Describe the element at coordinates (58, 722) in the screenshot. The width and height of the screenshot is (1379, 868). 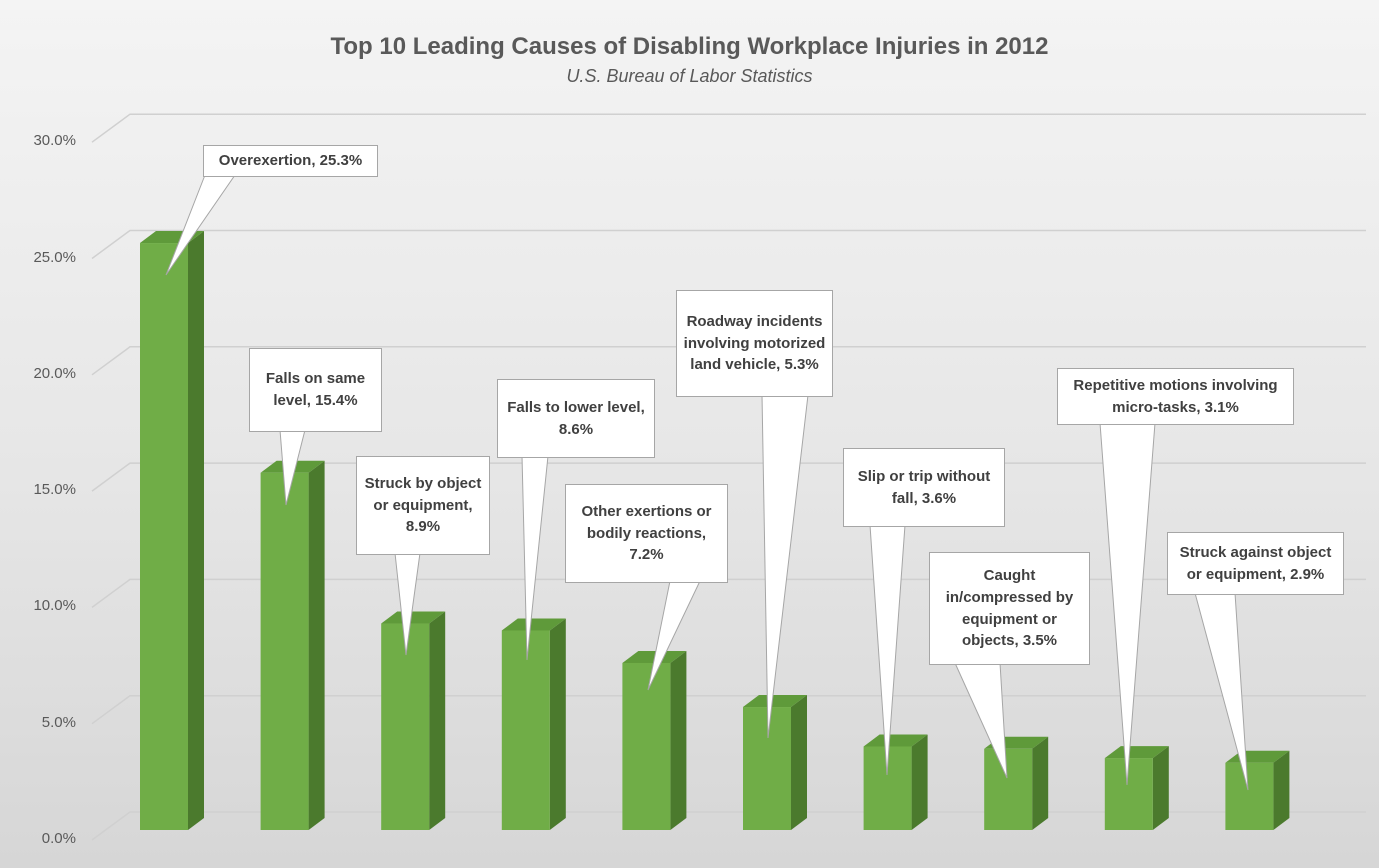
I see `y-tick-label: 5.0%` at that location.